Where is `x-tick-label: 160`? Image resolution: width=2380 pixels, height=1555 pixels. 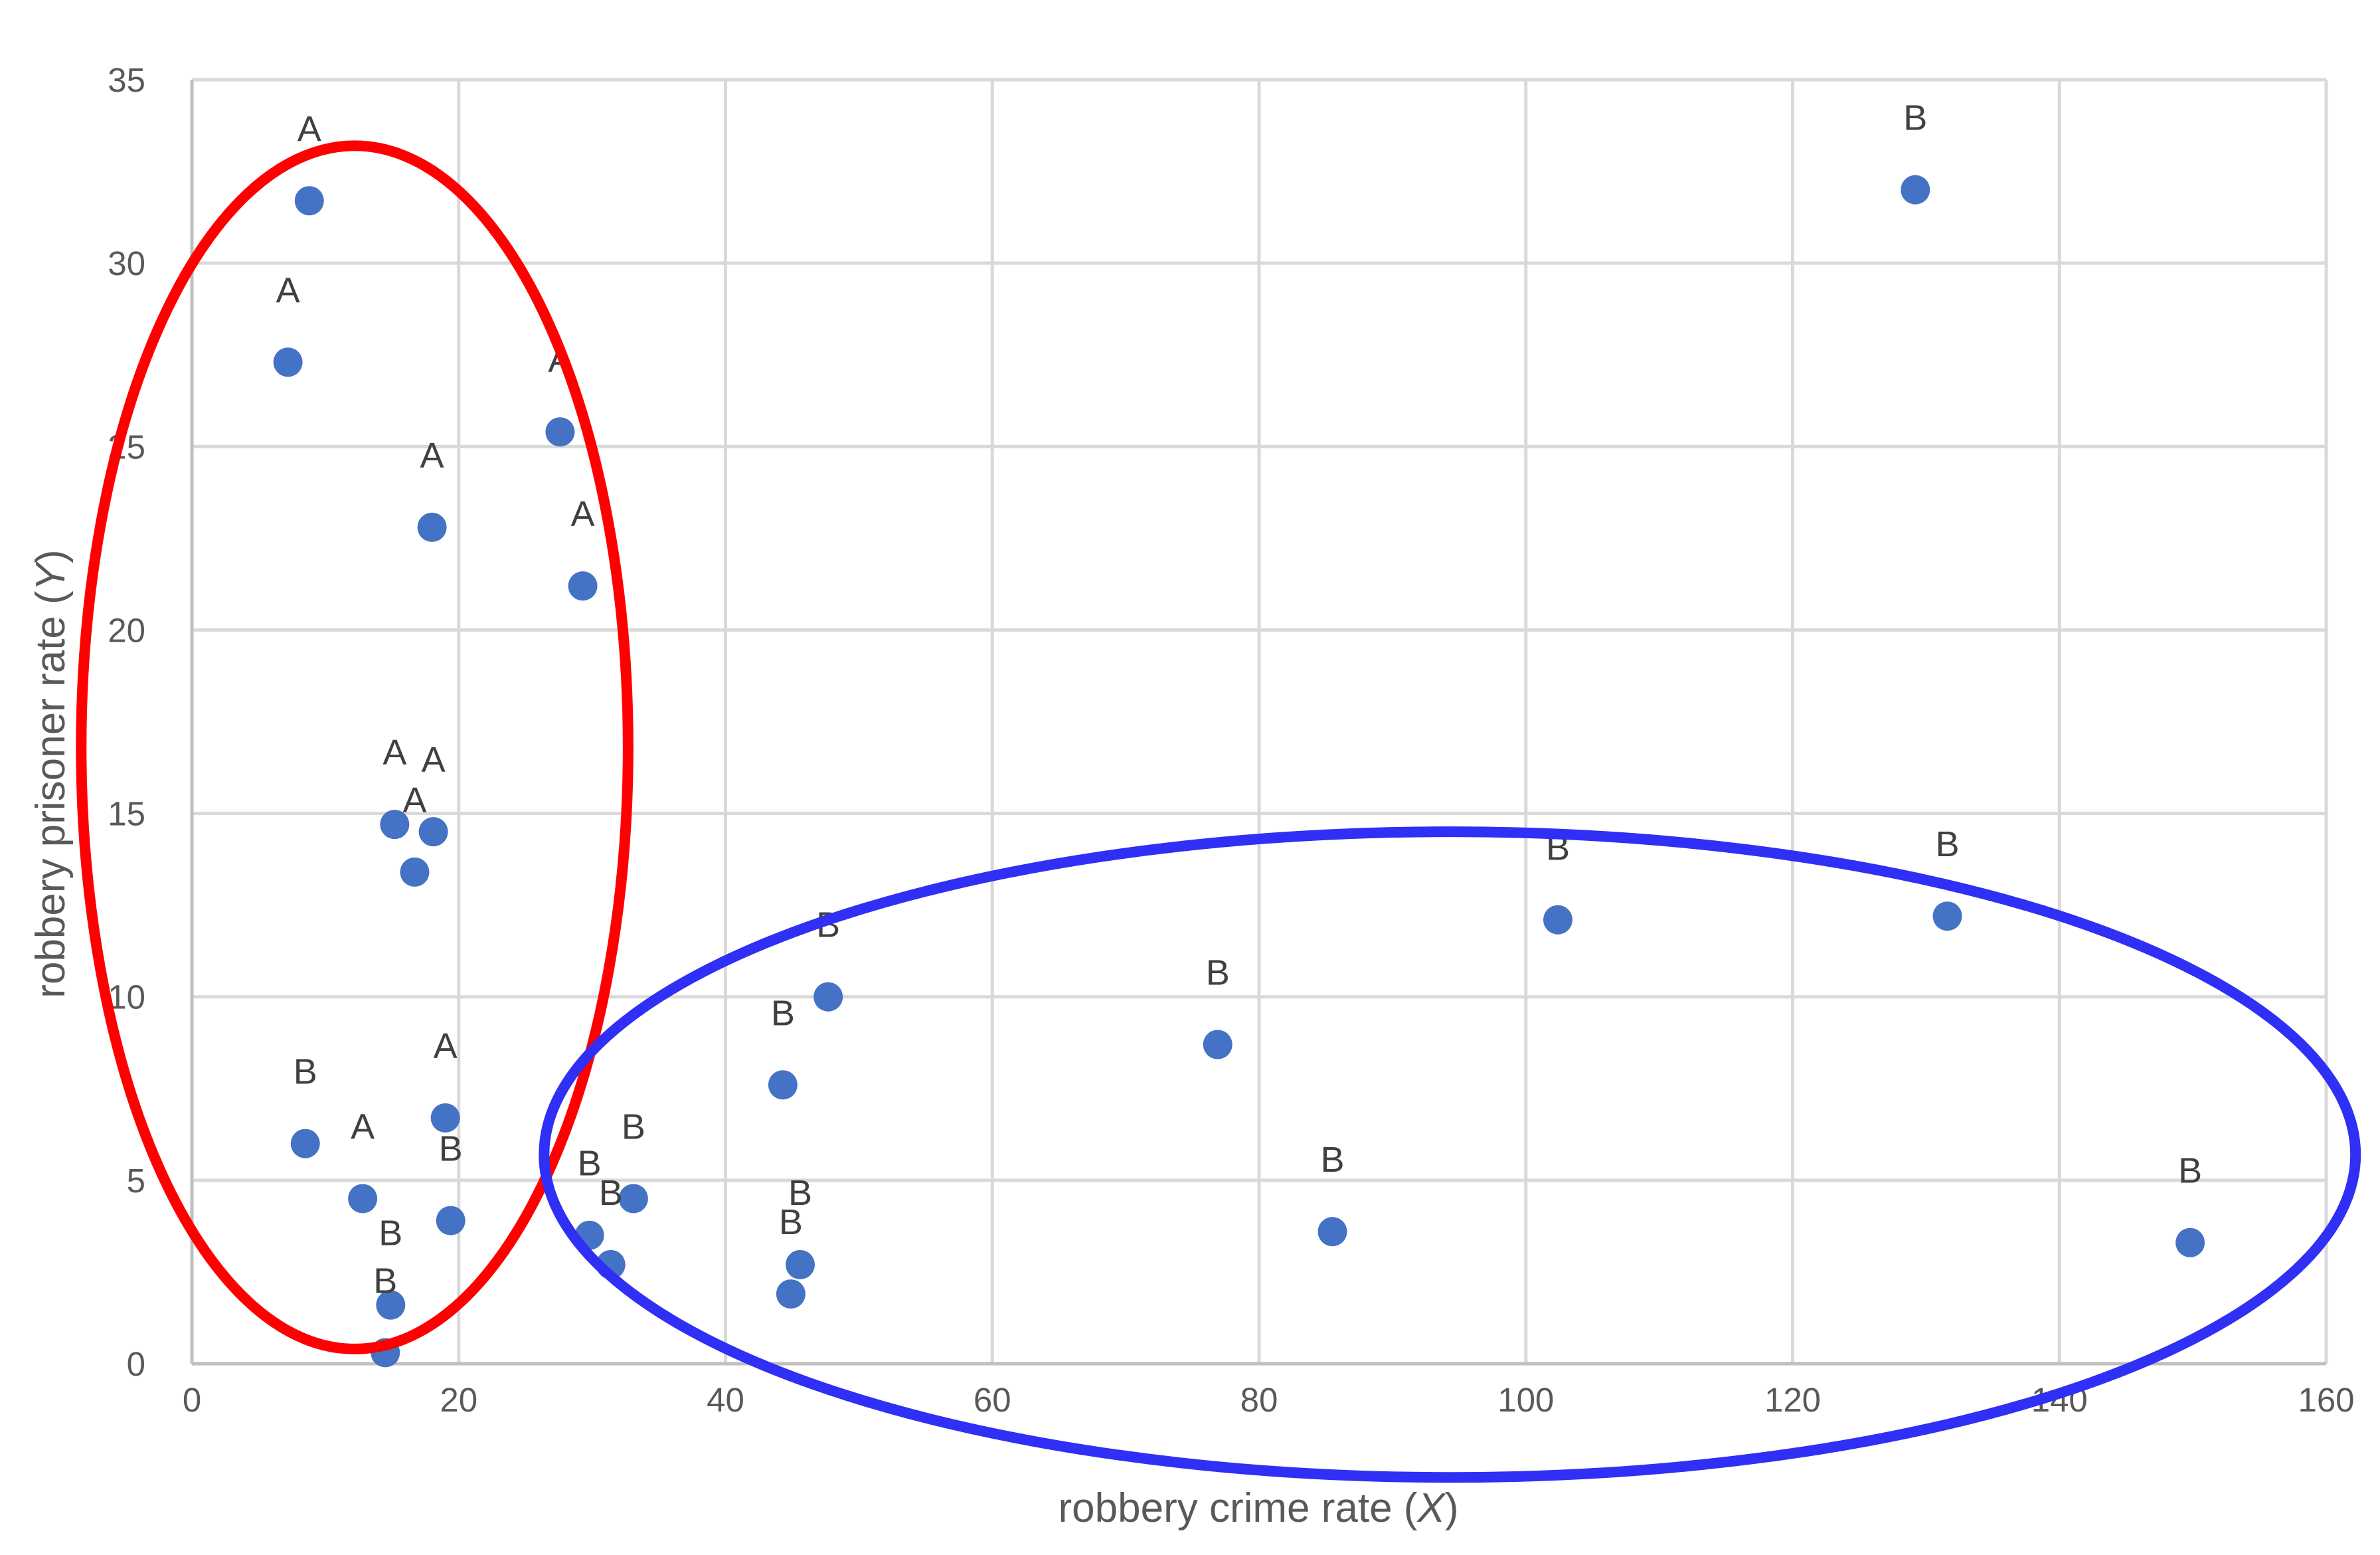 x-tick-label: 160 is located at coordinates (2326, 1400).